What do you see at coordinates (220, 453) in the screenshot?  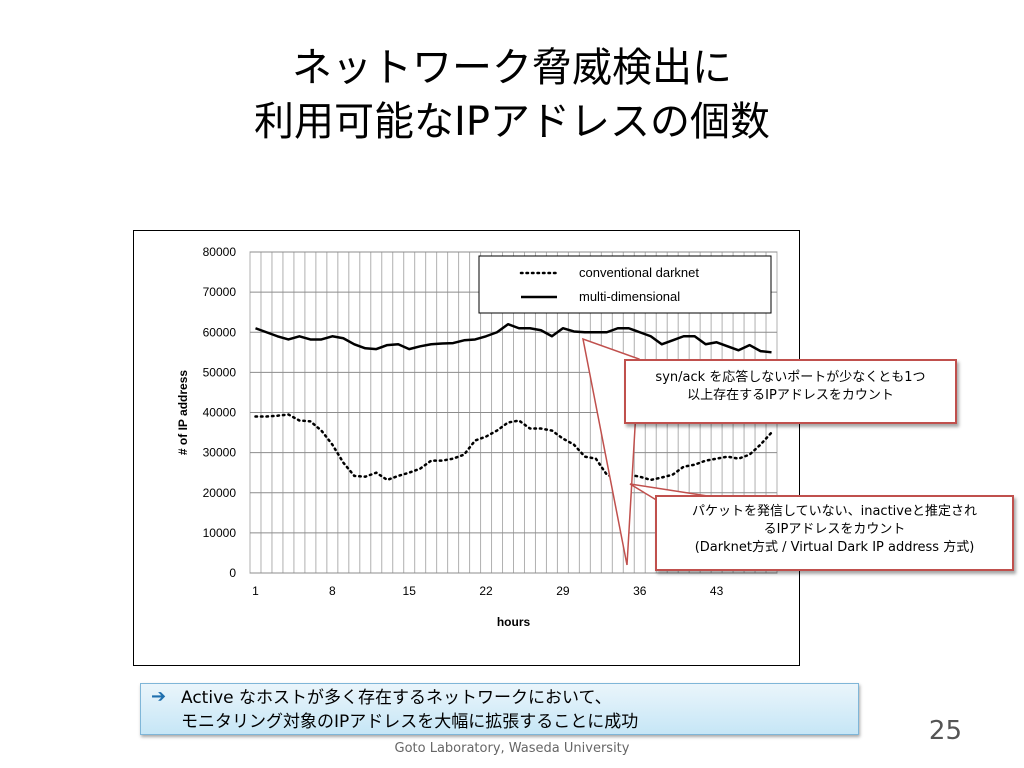 I see `y-tick-label: 30000` at bounding box center [220, 453].